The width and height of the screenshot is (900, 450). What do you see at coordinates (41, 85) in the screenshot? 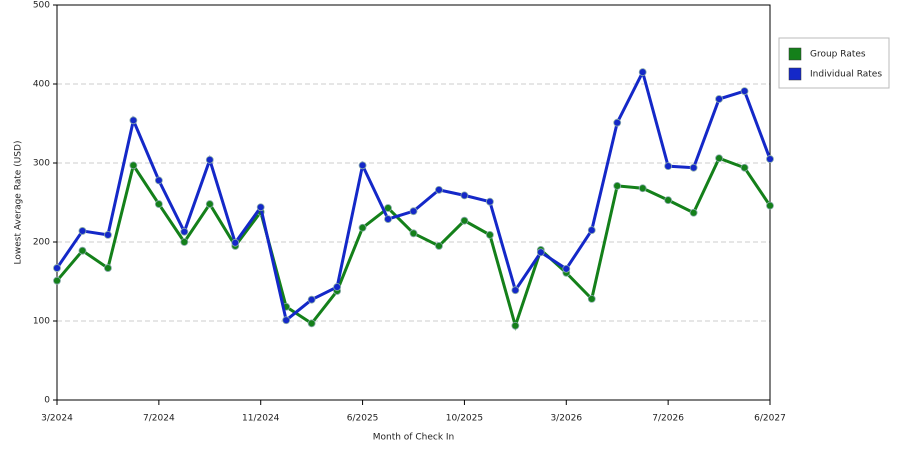
I see `y-tick-label: 400` at bounding box center [41, 85].